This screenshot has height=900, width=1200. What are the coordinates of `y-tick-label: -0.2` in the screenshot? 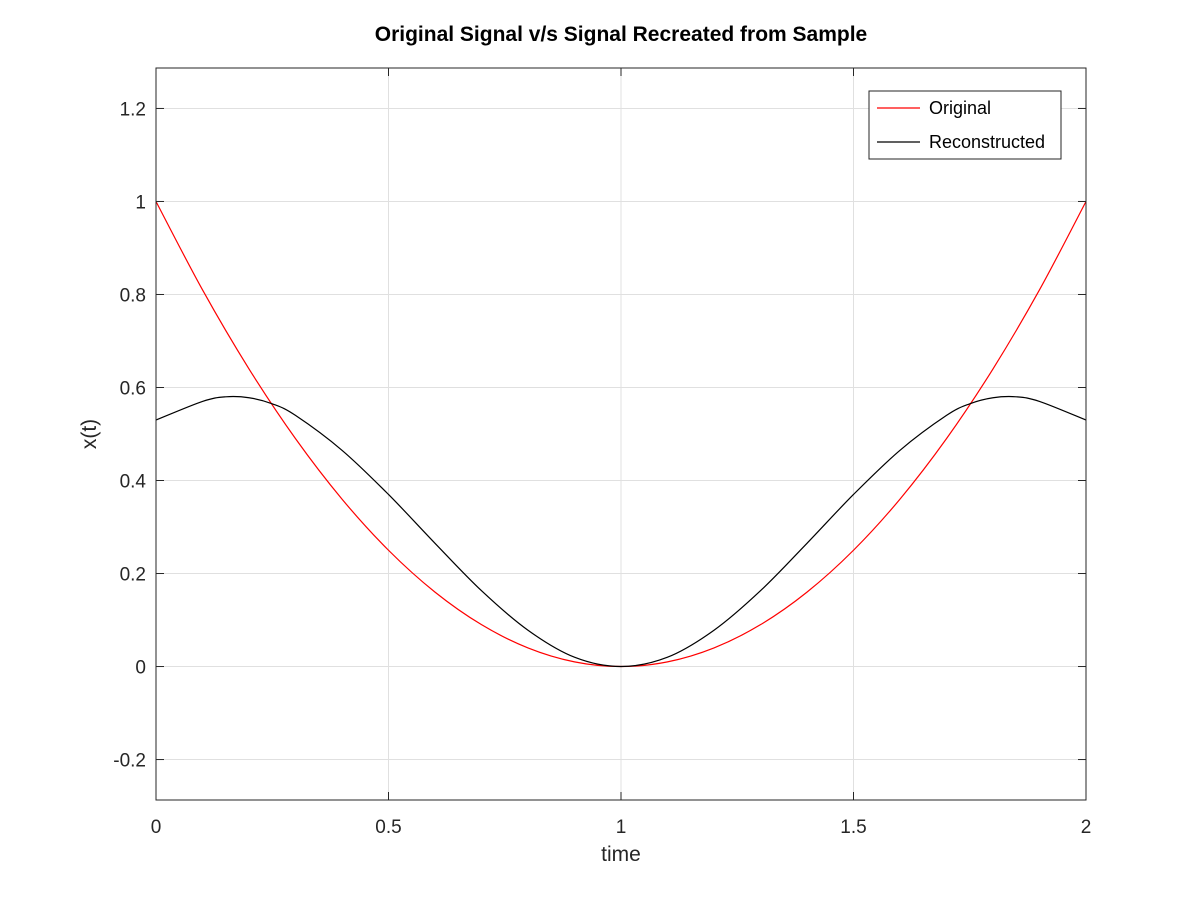 It's located at (129, 761).